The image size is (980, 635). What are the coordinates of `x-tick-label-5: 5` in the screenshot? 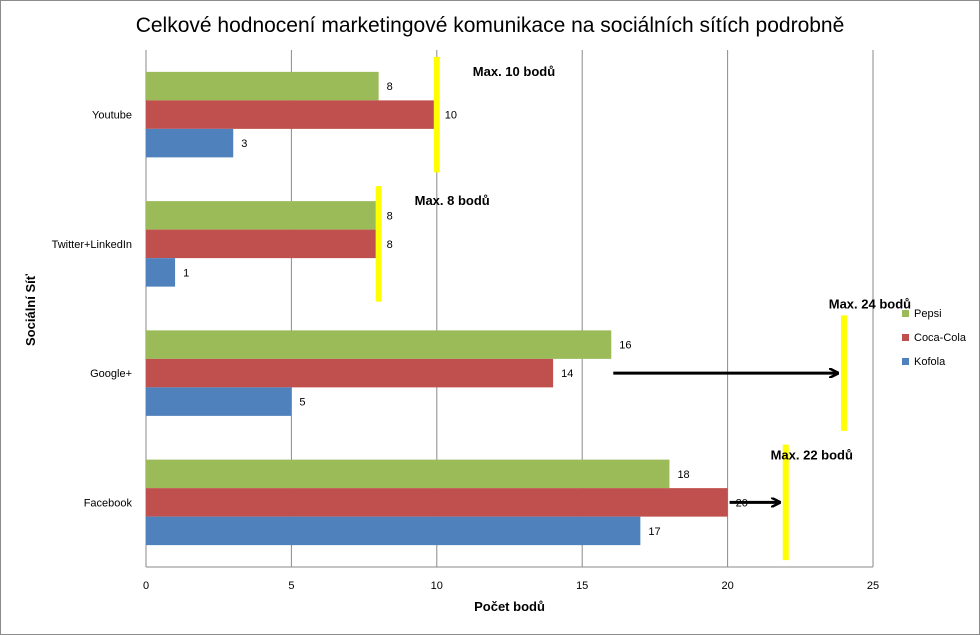 It's located at (291, 586).